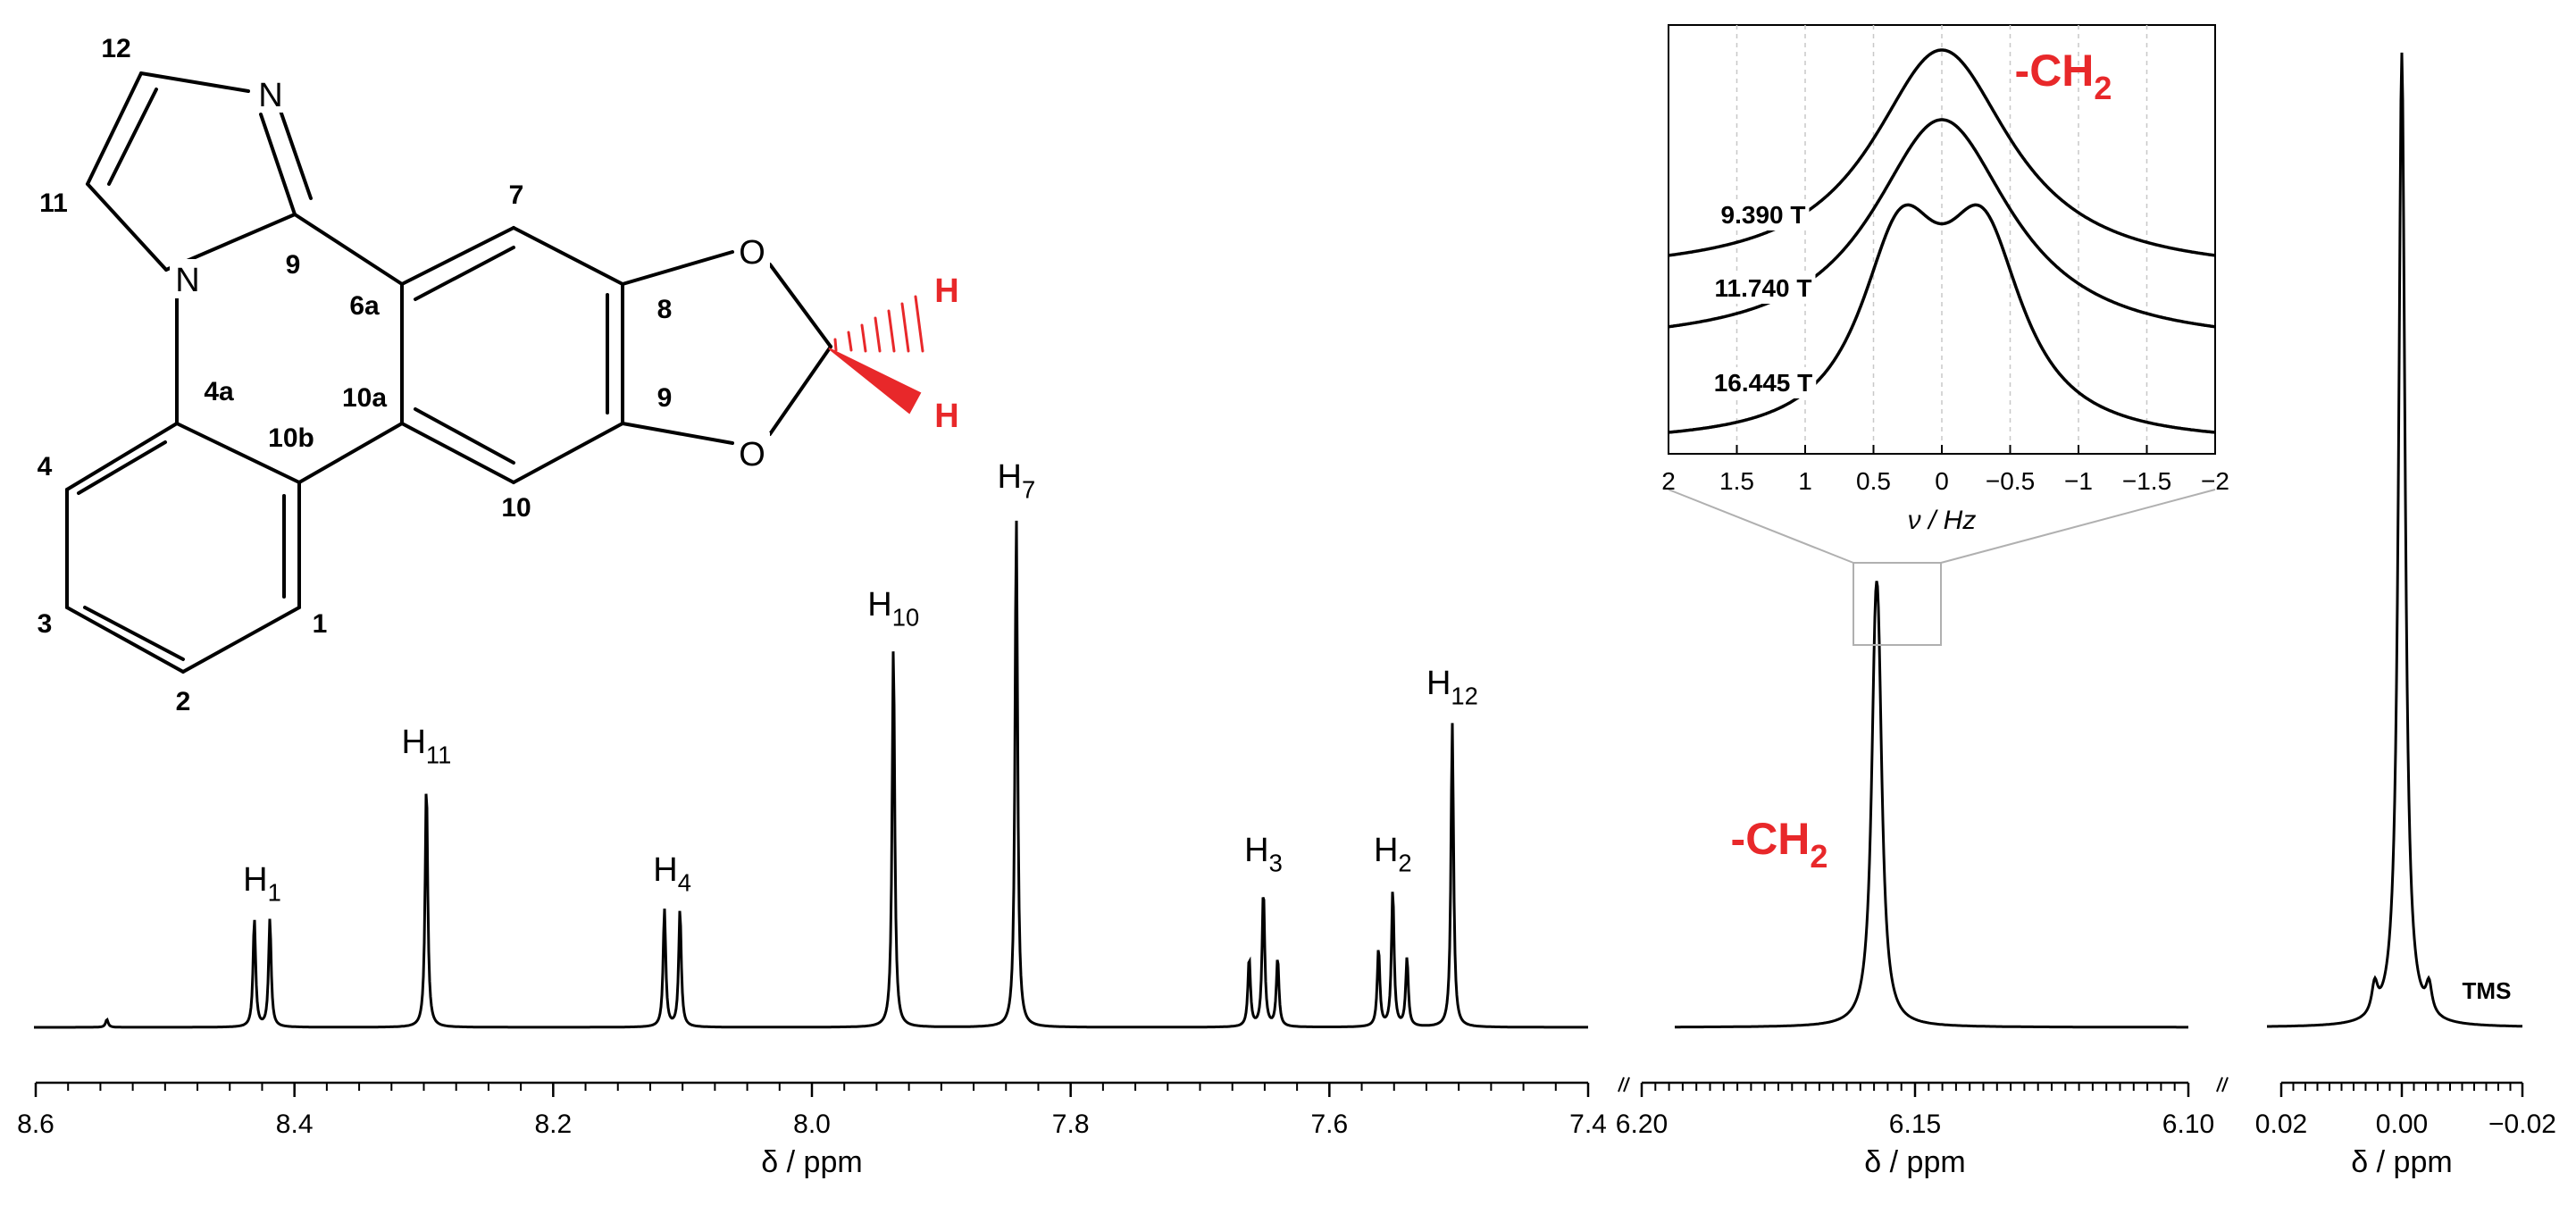  I want to click on inset-x-tick-label: 1.5, so click(1737, 481).